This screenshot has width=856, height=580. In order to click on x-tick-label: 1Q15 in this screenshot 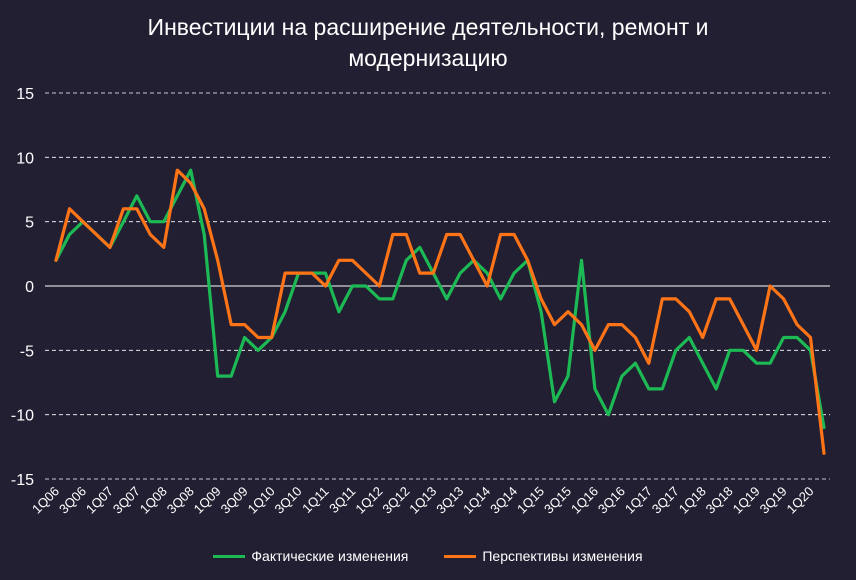, I will do `click(530, 500)`.